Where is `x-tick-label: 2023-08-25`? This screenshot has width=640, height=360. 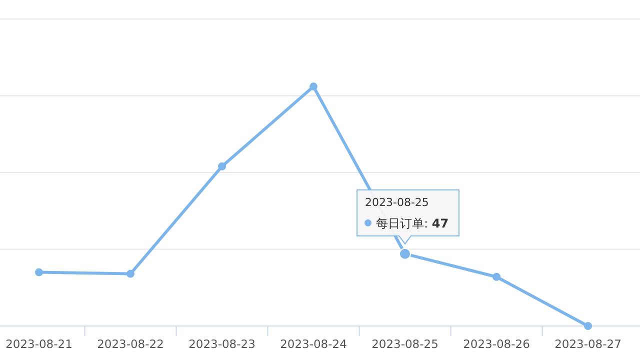
x-tick-label: 2023-08-25 is located at coordinates (405, 344).